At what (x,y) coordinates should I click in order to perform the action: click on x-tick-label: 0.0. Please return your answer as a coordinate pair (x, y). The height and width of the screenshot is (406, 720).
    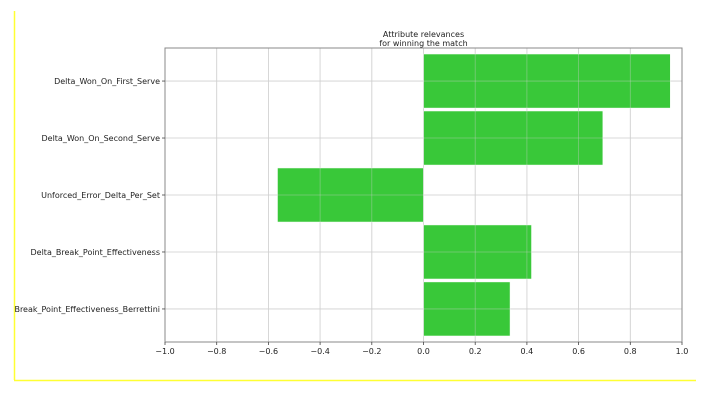
    Looking at the image, I should click on (423, 351).